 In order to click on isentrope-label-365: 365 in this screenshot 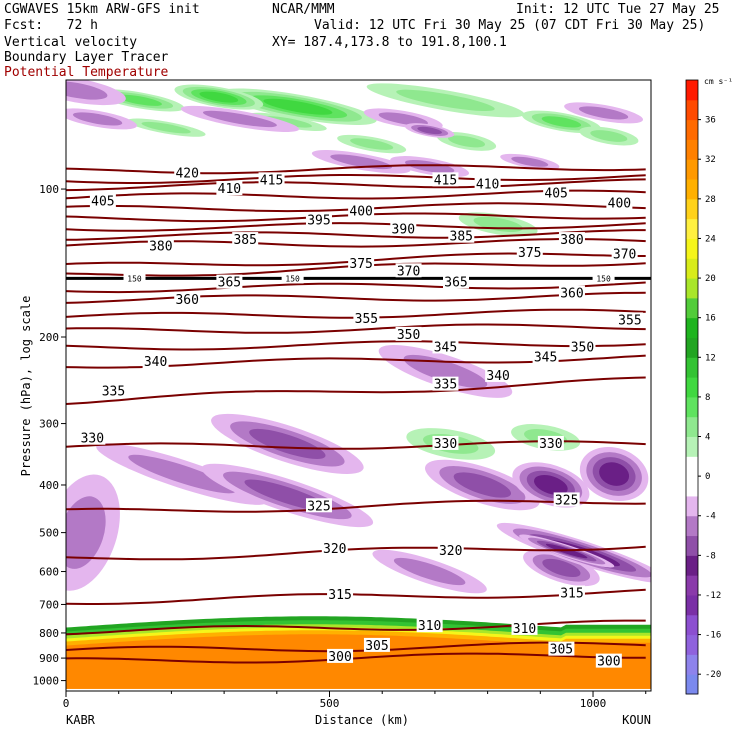, I will do `click(455, 283)`.